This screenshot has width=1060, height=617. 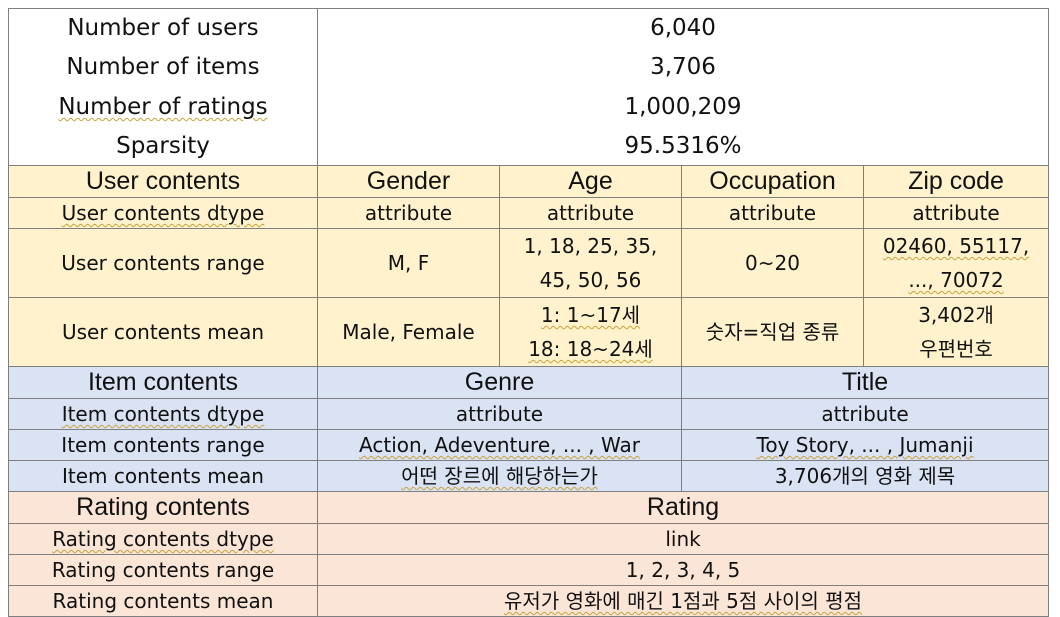 I want to click on user-col-text: Occupation, so click(x=772, y=181).